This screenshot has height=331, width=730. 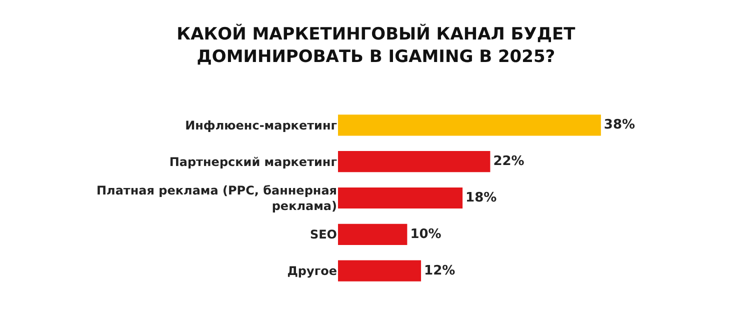 I want to click on data-label: 38%, so click(x=620, y=125).